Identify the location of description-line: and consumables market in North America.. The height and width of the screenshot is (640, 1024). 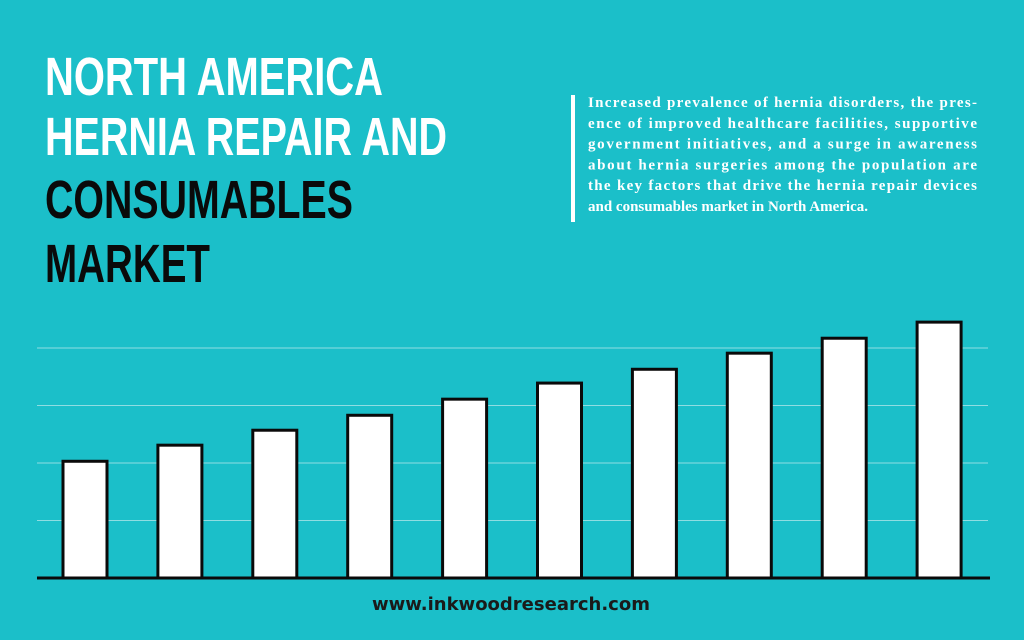
(728, 207).